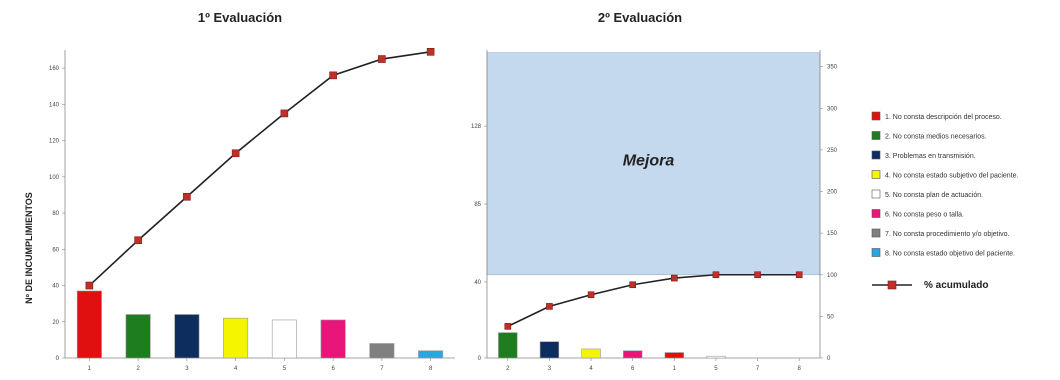 The height and width of the screenshot is (380, 1060). I want to click on chart2-xtick-label: 3, so click(550, 369).